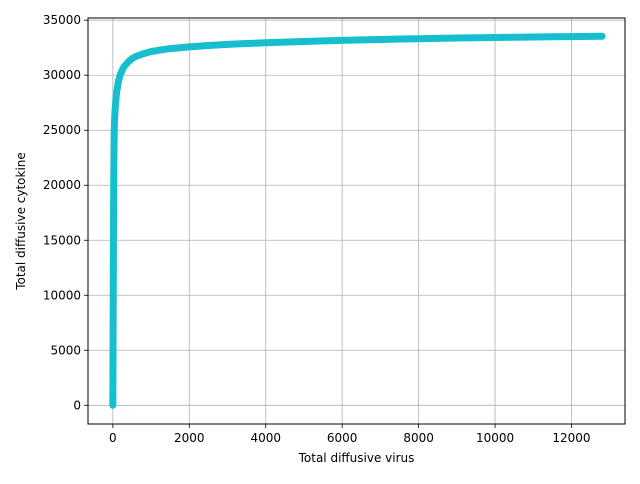 The width and height of the screenshot is (640, 484). What do you see at coordinates (62, 75) in the screenshot?
I see `y-tick-label: 30000` at bounding box center [62, 75].